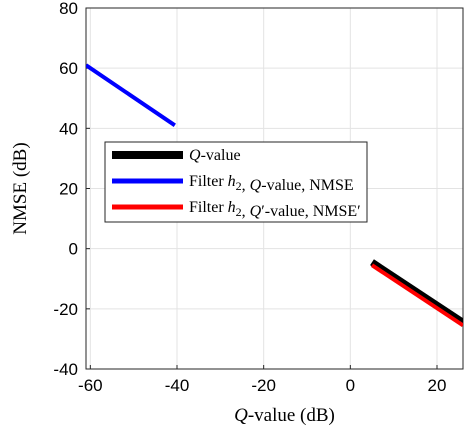  What do you see at coordinates (90, 385) in the screenshot?
I see `x-tick-label: -60` at bounding box center [90, 385].